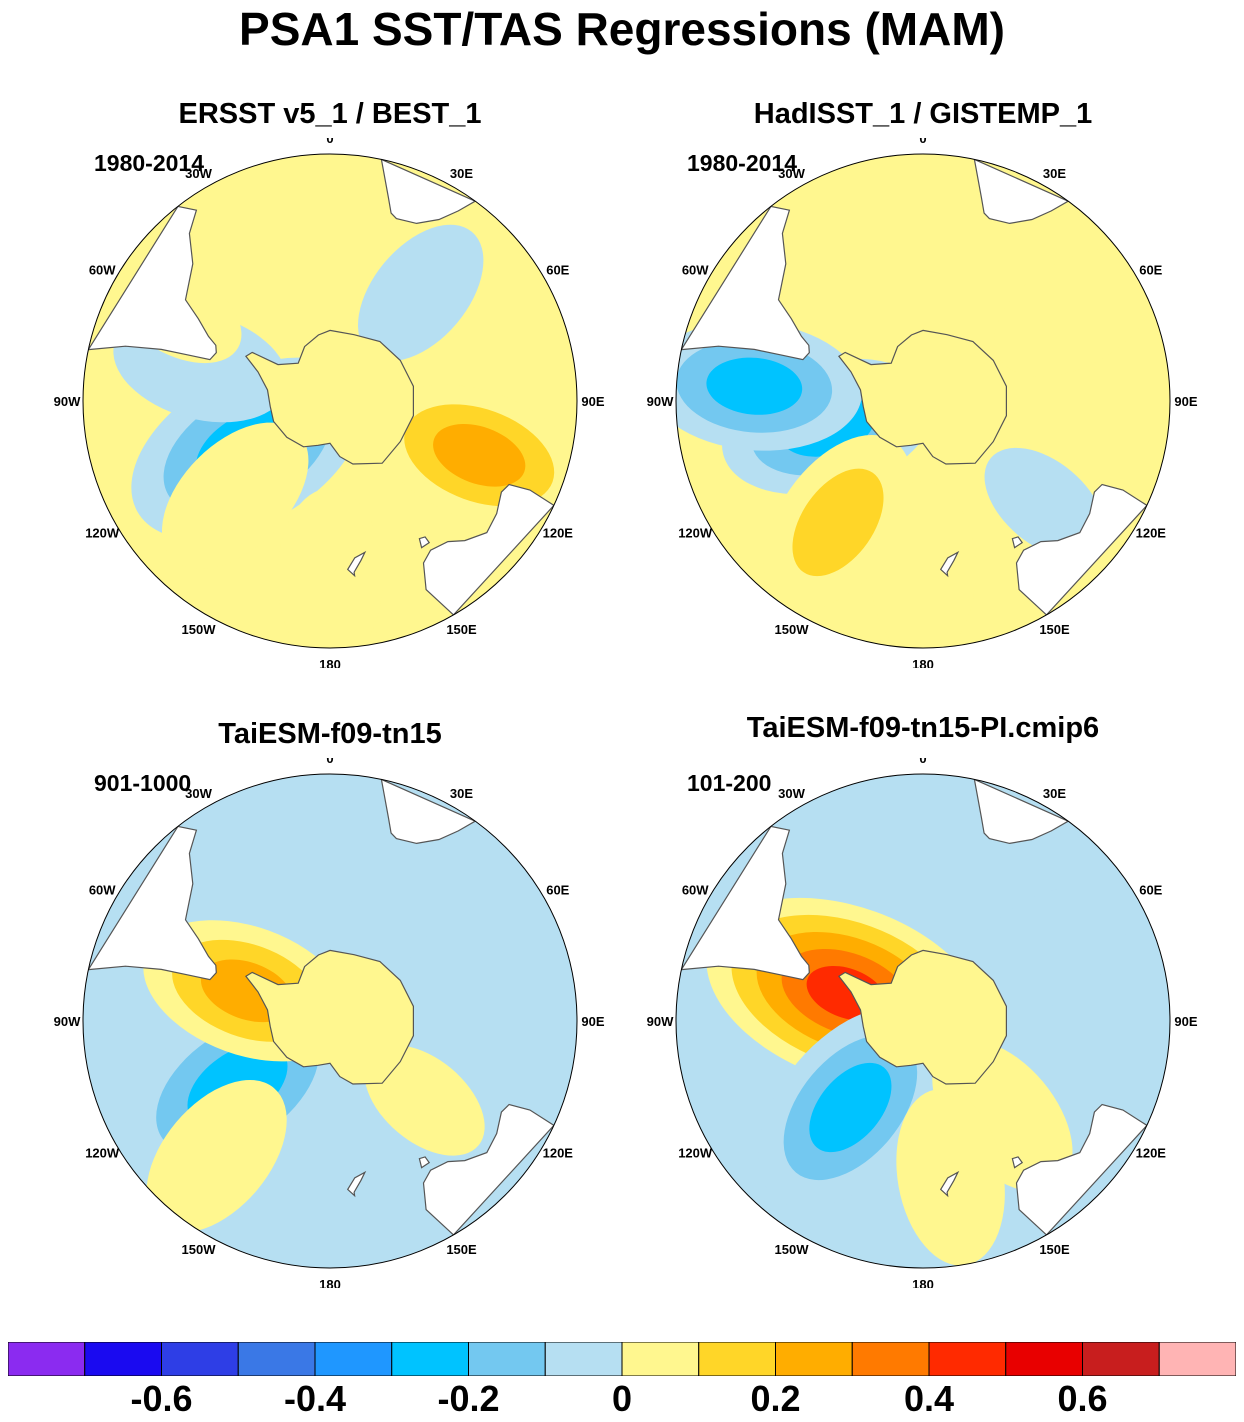 Image resolution: width=1244 pixels, height=1422 pixels. What do you see at coordinates (622, 29) in the screenshot?
I see `main-title: PSA1 SST/TAS Regressions (MAM)` at bounding box center [622, 29].